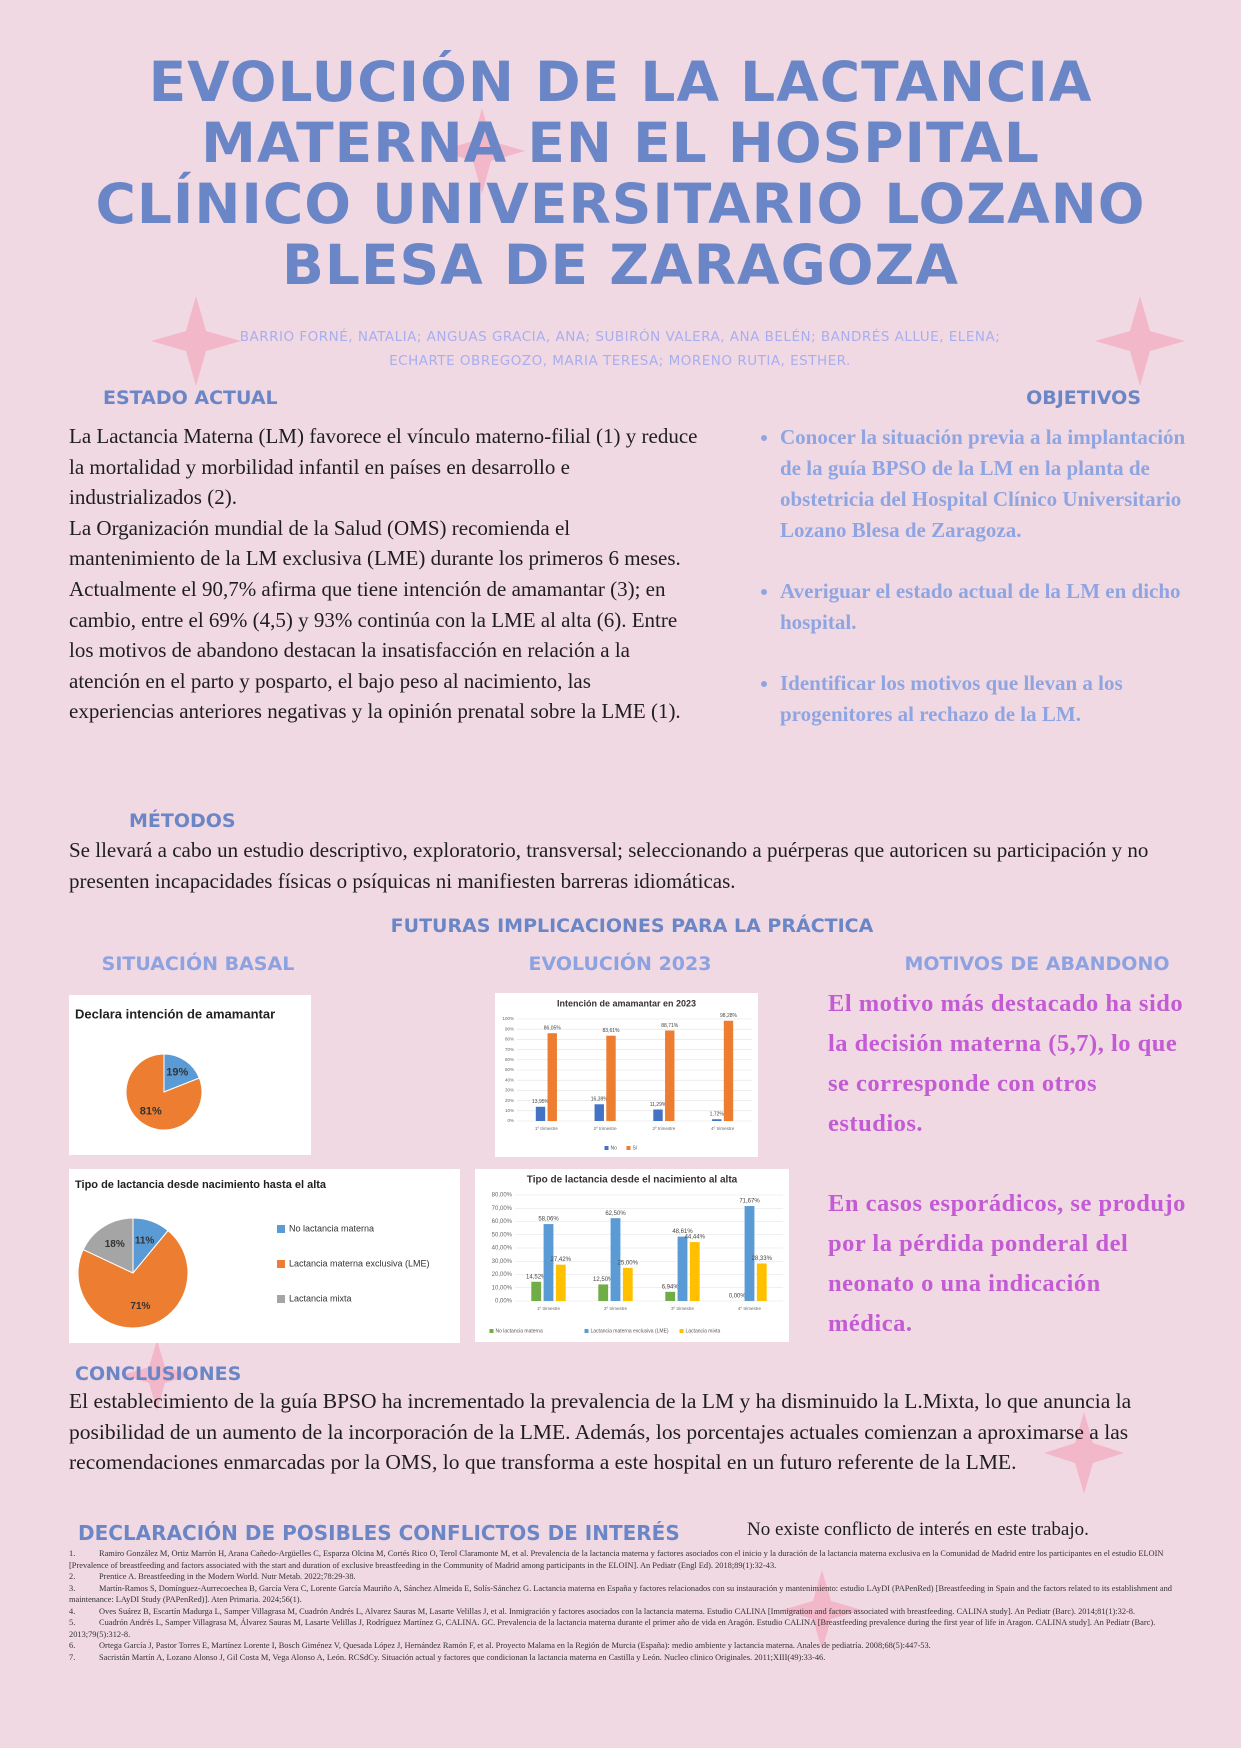 The height and width of the screenshot is (1748, 1241). I want to click on value-label: 0,00%, so click(738, 1297).